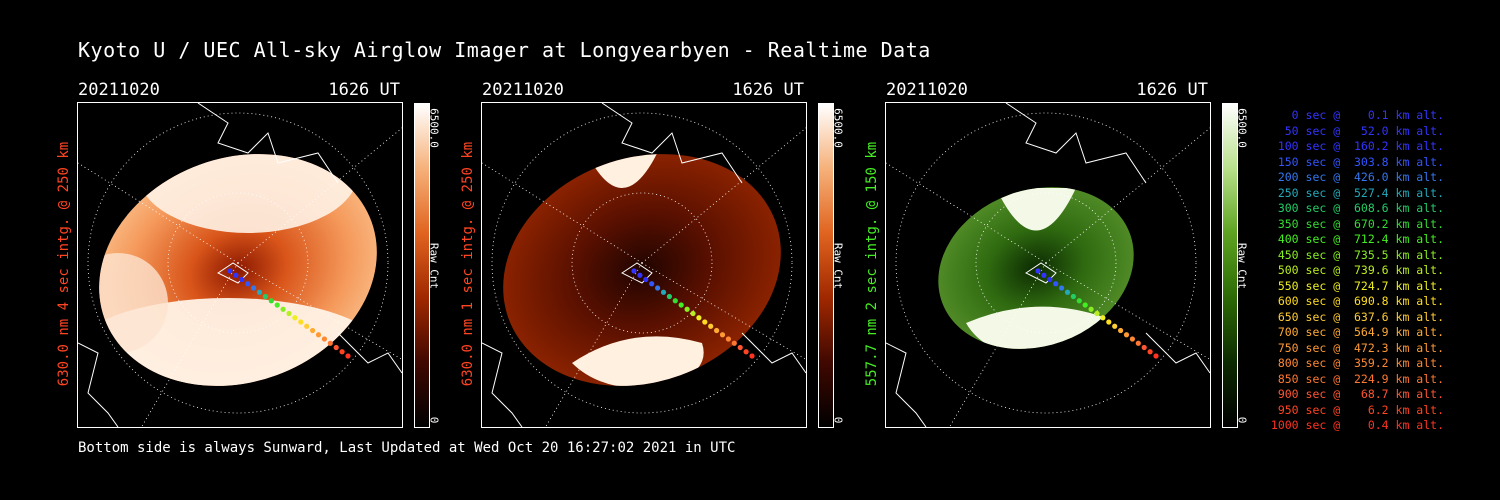 The image size is (1500, 500). What do you see at coordinates (119, 90) in the screenshot?
I see `panel-1-date: 20211020` at bounding box center [119, 90].